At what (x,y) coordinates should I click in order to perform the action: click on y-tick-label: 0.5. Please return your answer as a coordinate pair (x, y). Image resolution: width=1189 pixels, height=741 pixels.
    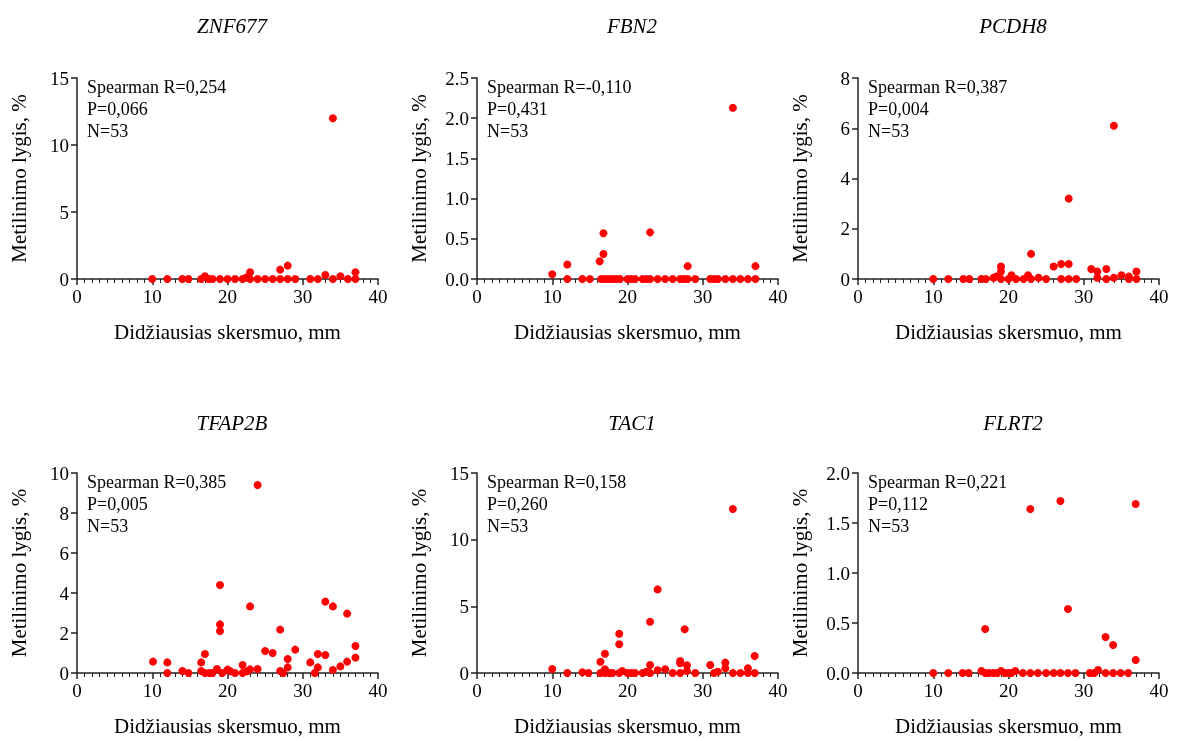
    Looking at the image, I should click on (457, 239).